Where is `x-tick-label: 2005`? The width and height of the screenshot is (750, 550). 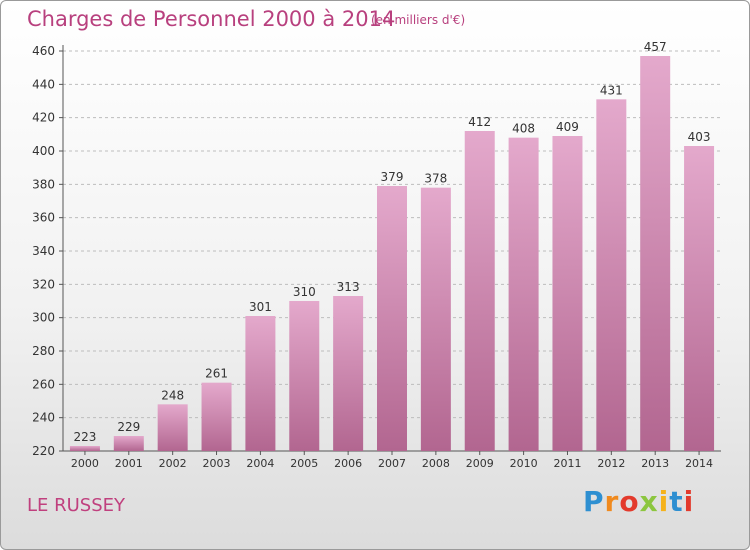
x-tick-label: 2005 is located at coordinates (304, 463).